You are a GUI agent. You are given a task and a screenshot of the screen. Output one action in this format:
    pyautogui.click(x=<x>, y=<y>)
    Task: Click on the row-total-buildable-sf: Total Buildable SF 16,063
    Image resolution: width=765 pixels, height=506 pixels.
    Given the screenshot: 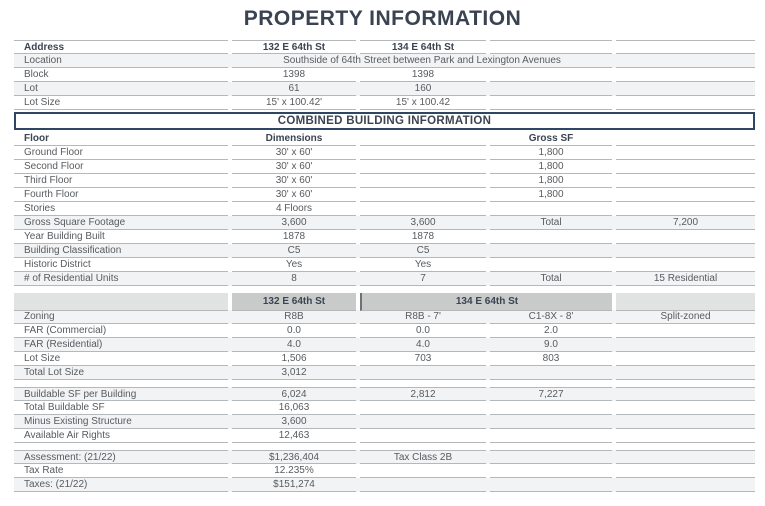 What is the action you would take?
    pyautogui.click(x=384, y=408)
    